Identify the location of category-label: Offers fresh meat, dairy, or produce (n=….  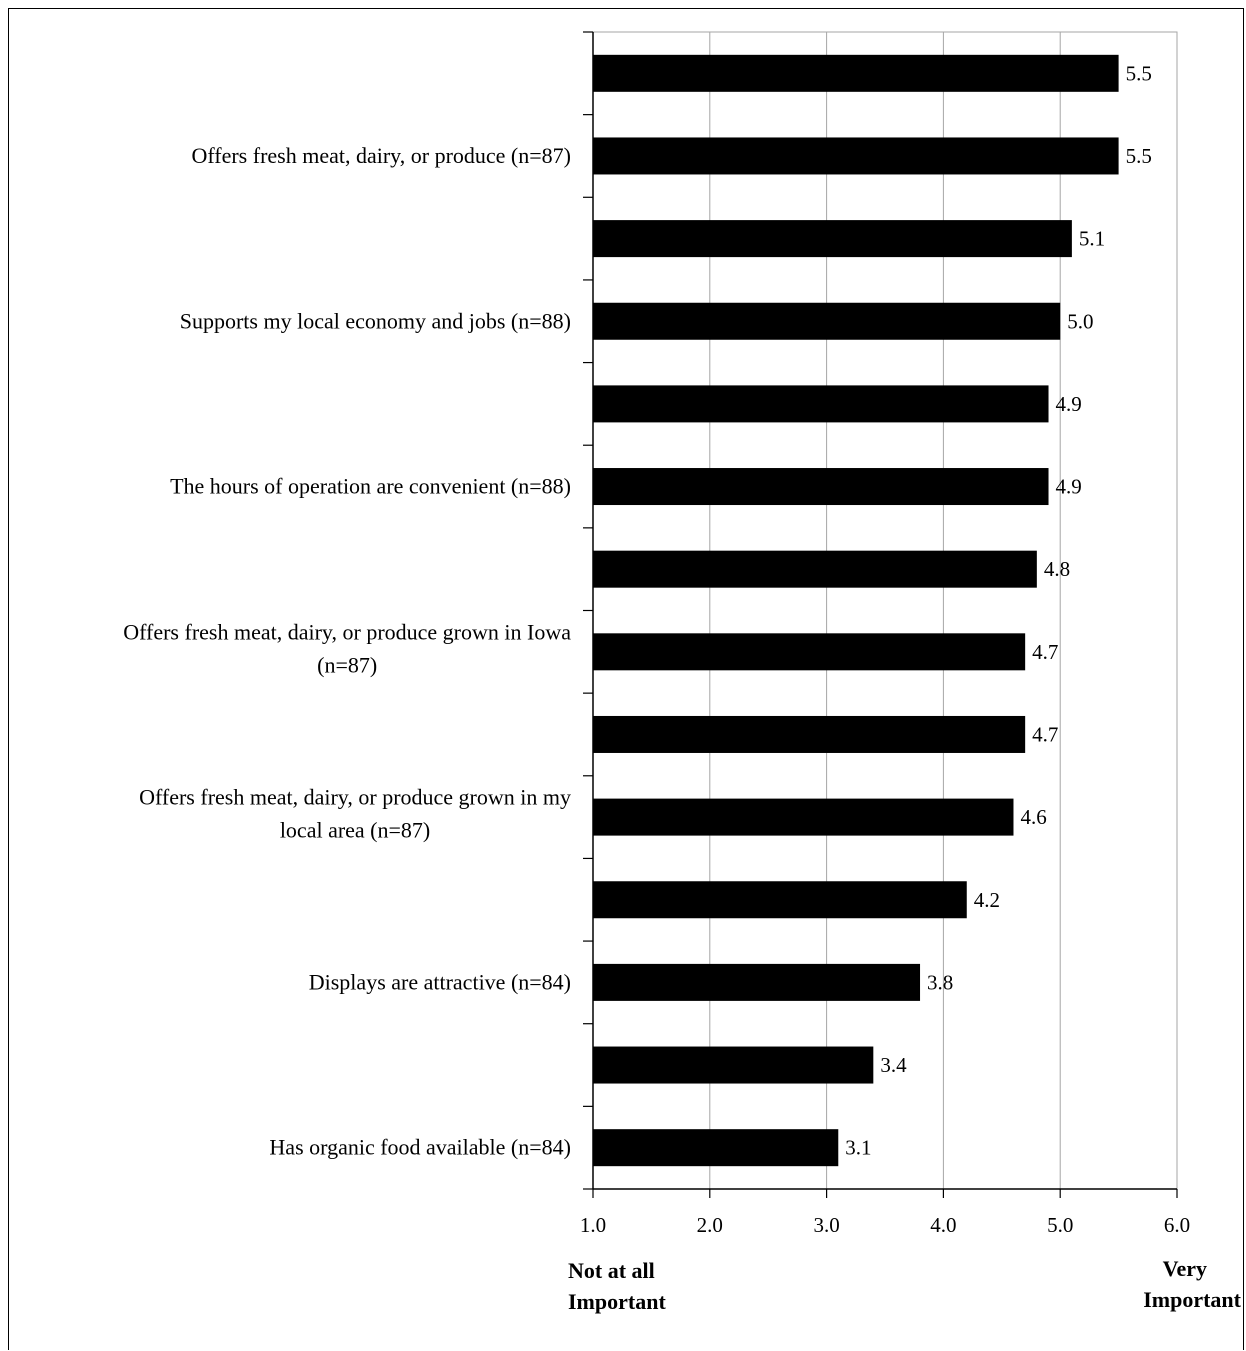
(381, 155).